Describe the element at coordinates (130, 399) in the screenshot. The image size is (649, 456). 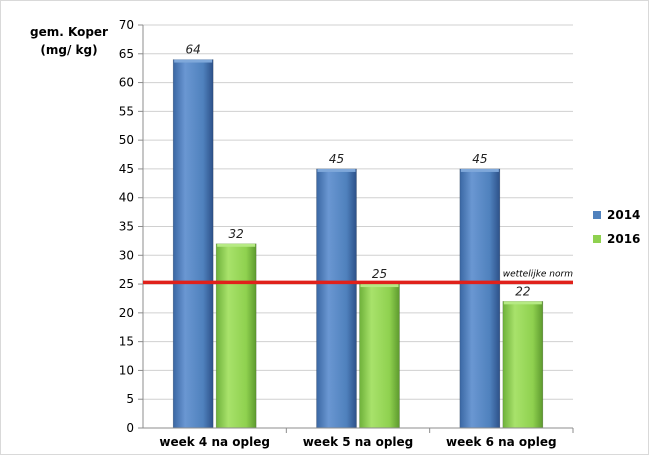
I see `y-tick-label: 5` at that location.